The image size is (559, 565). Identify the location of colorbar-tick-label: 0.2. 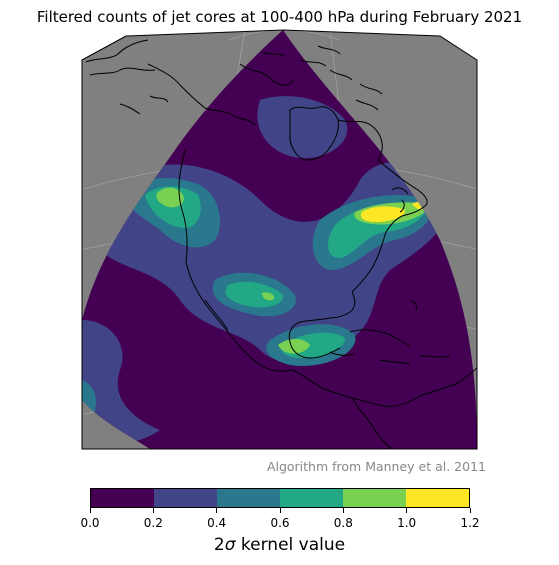
(153, 523).